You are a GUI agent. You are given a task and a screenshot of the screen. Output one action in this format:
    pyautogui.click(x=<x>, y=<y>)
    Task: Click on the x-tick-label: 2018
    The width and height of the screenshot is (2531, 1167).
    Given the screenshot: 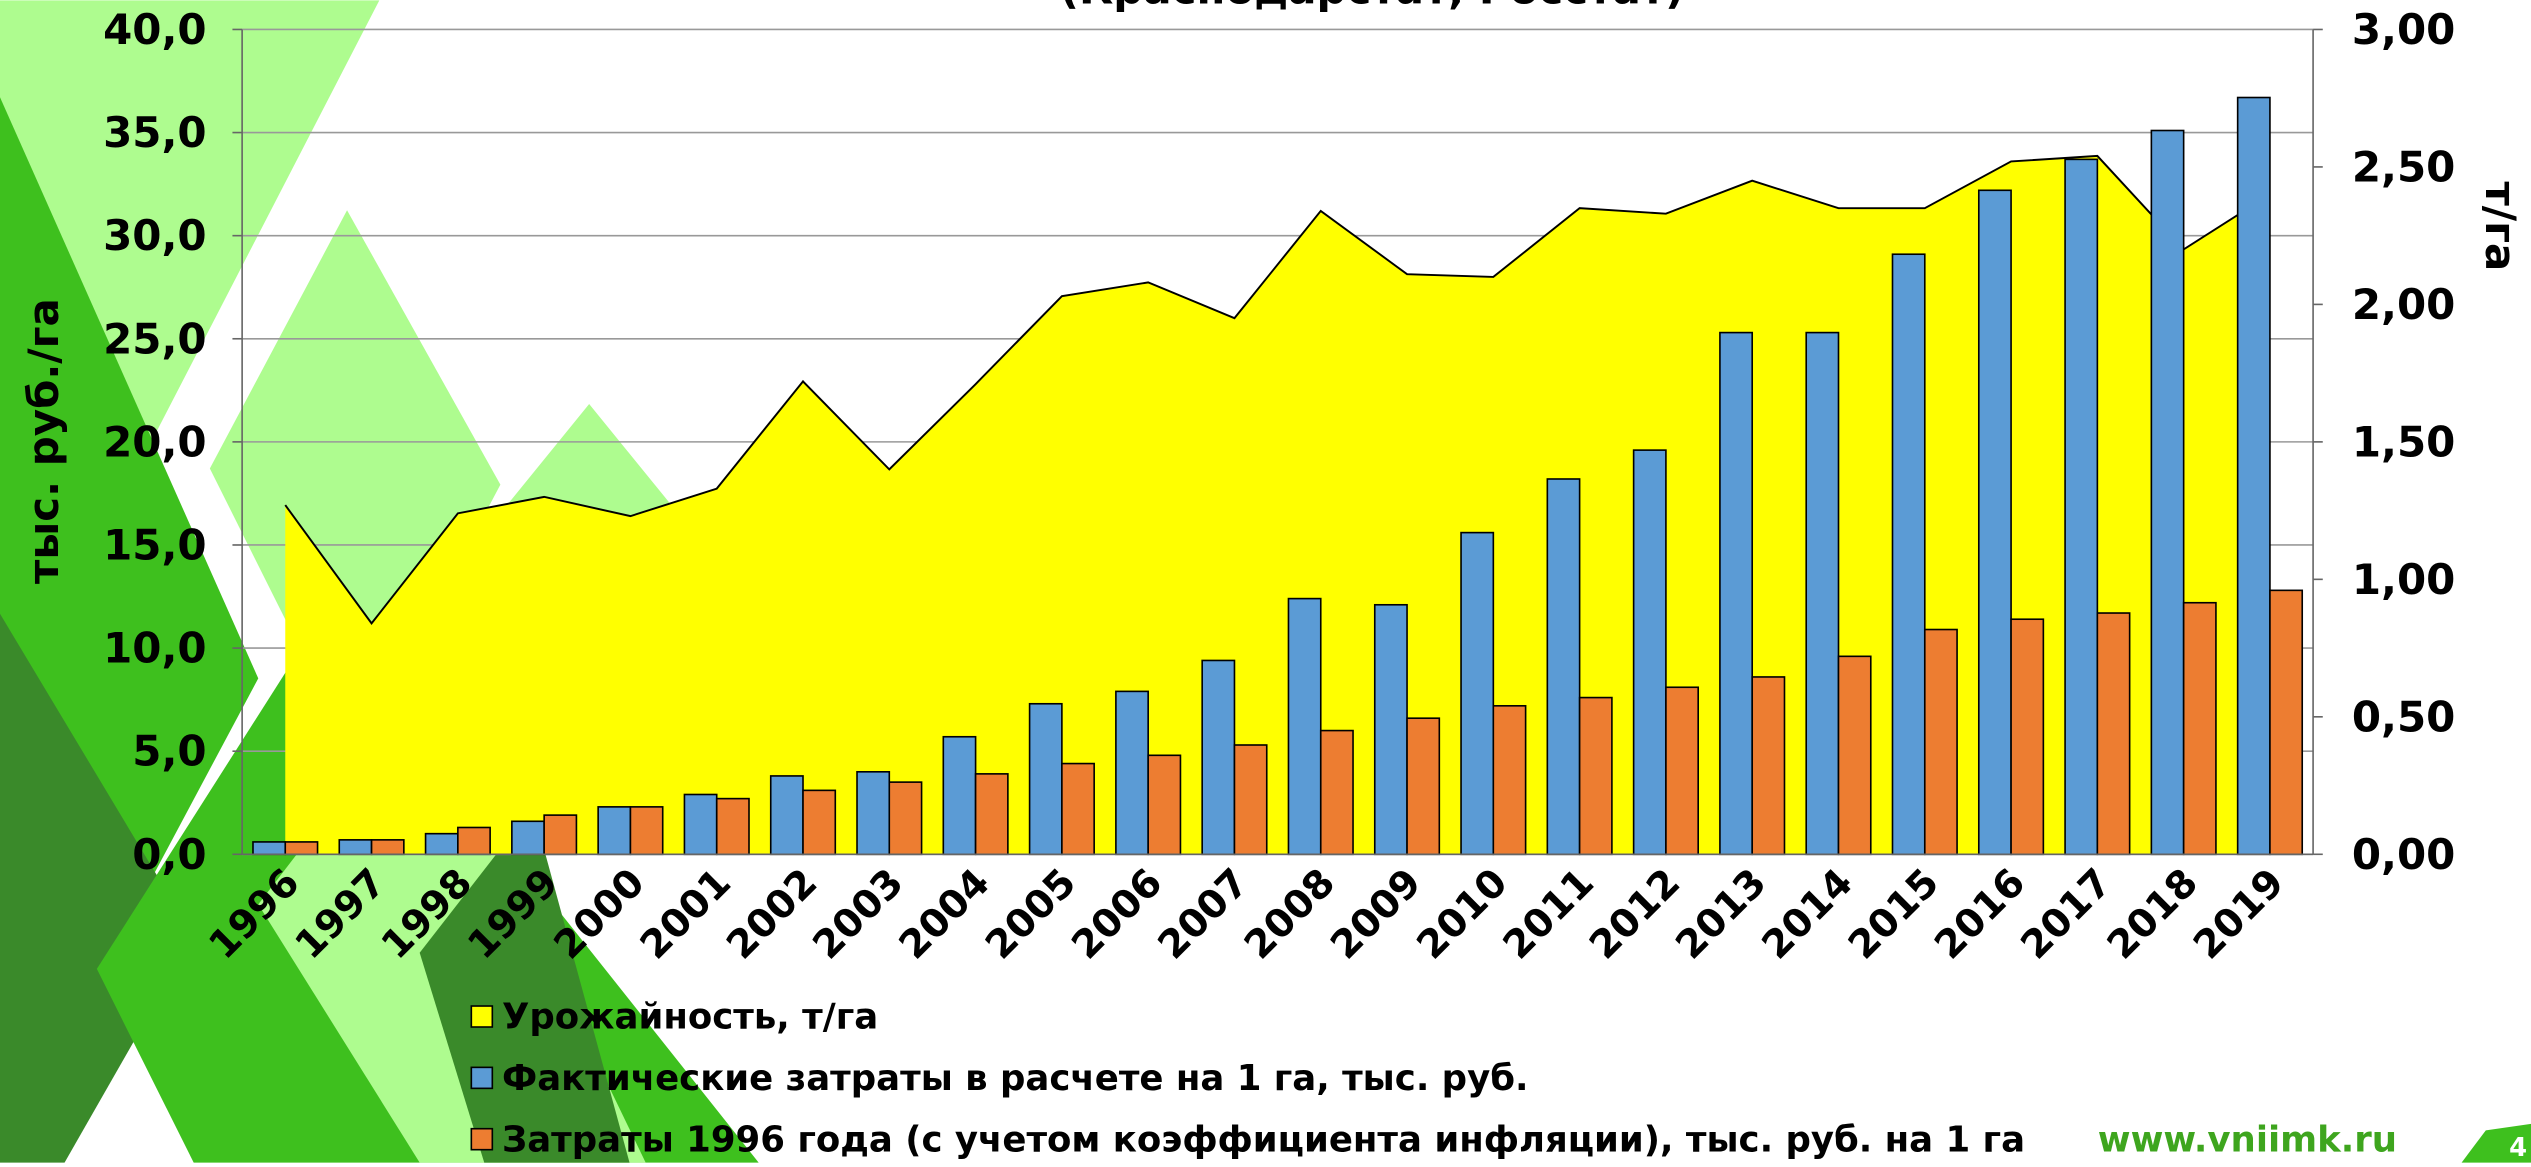 What is the action you would take?
    pyautogui.click(x=2153, y=914)
    